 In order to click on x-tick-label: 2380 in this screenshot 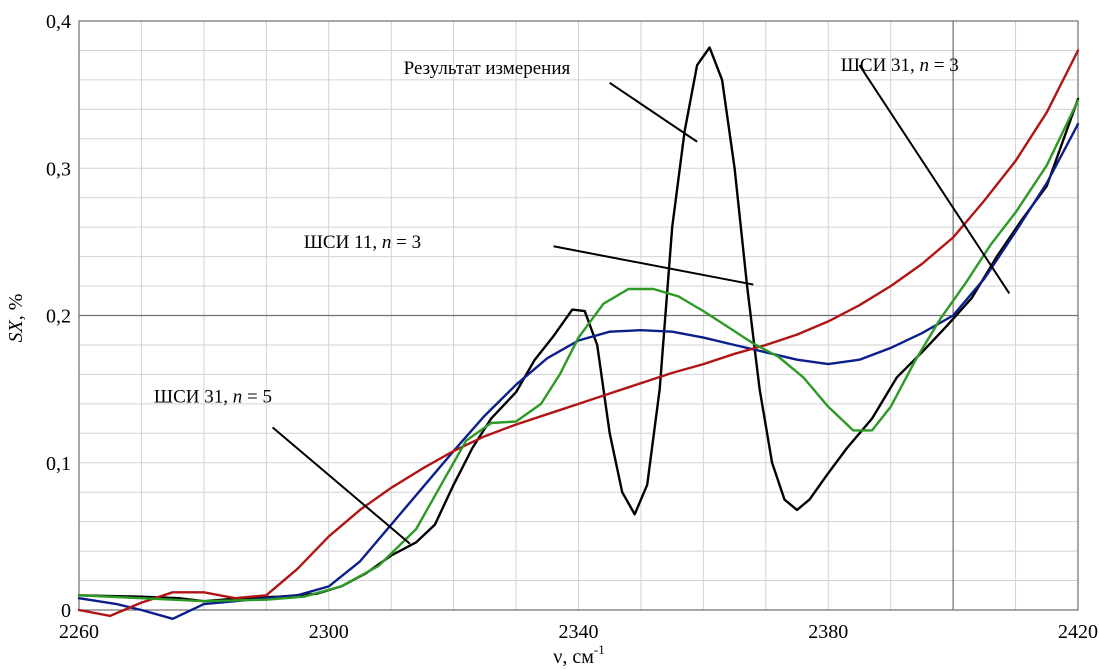, I will do `click(828, 632)`.